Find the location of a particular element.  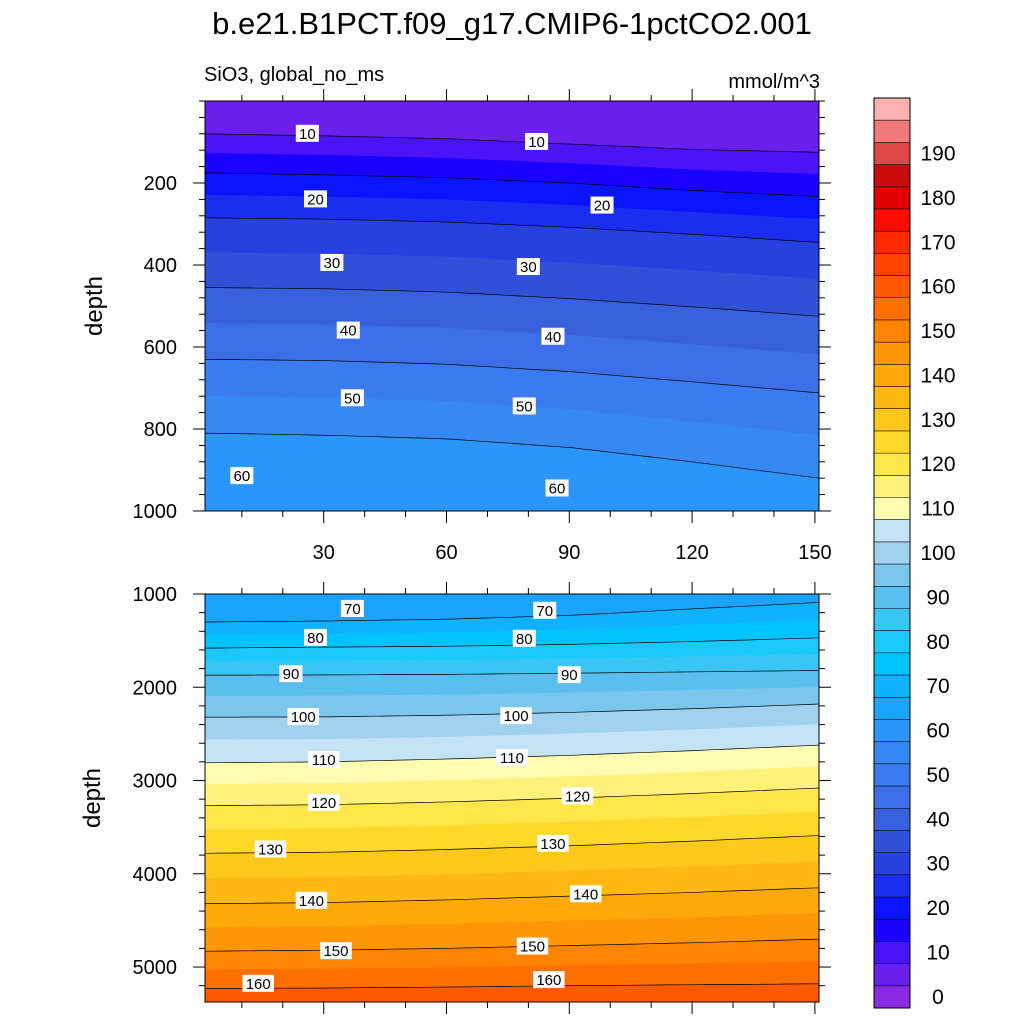

contour-label: 130 is located at coordinates (270, 850).